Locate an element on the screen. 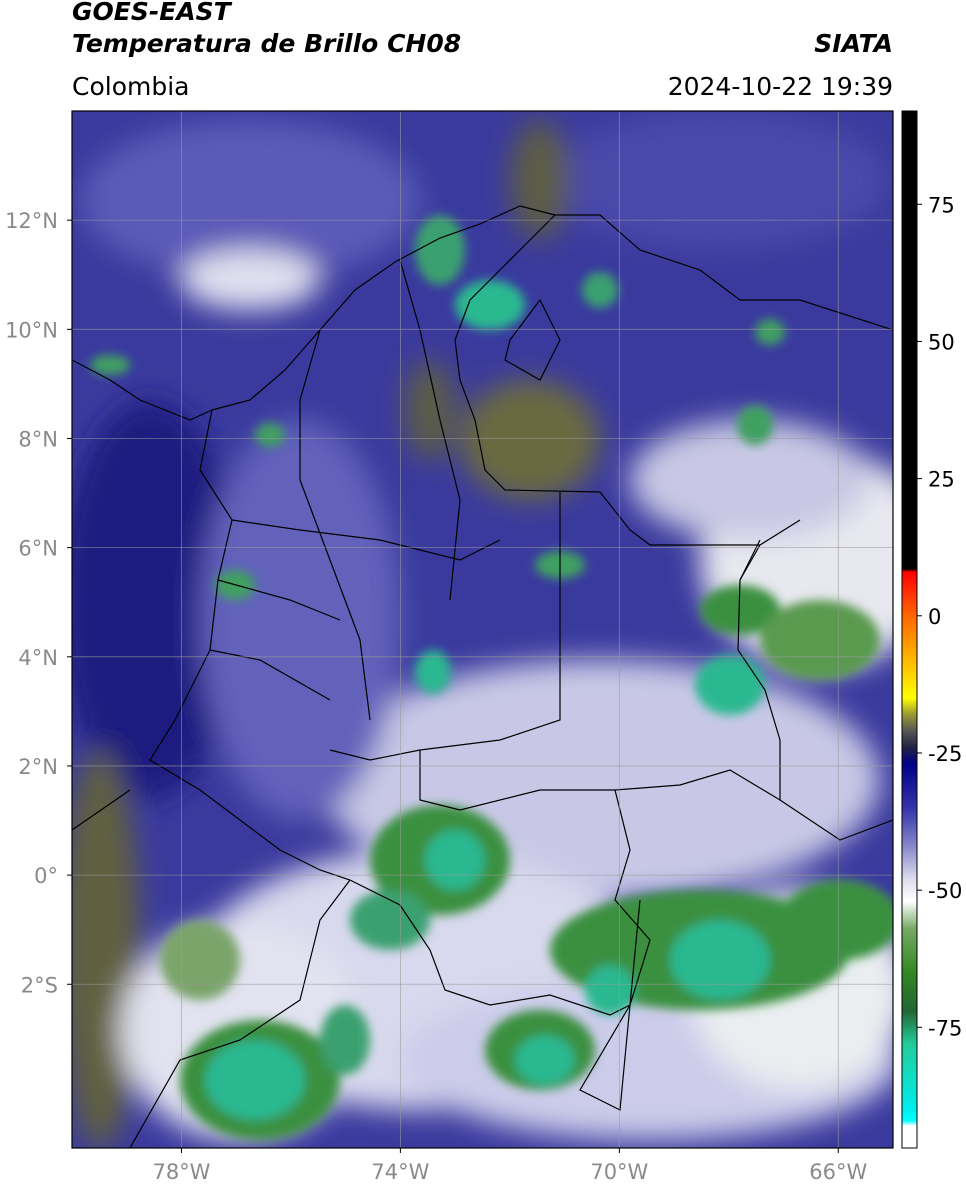  region: Colombia is located at coordinates (130, 86).